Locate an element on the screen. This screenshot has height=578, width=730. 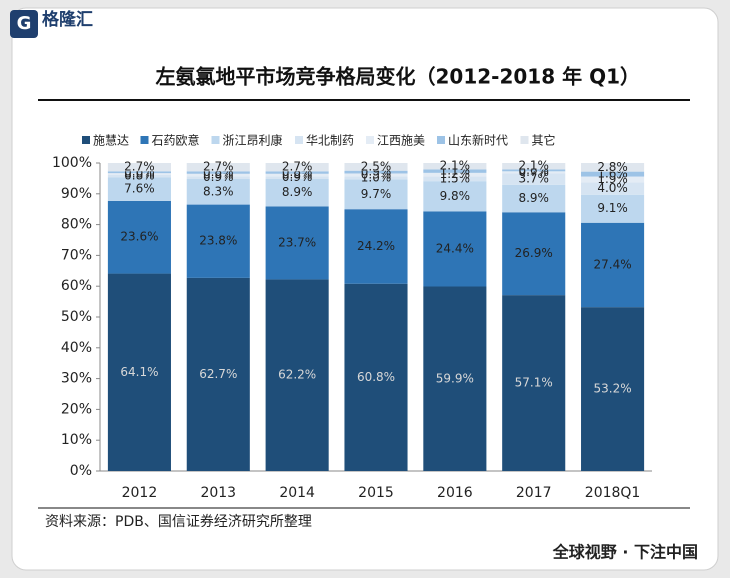
data-label: 9.7% is located at coordinates (376, 194).